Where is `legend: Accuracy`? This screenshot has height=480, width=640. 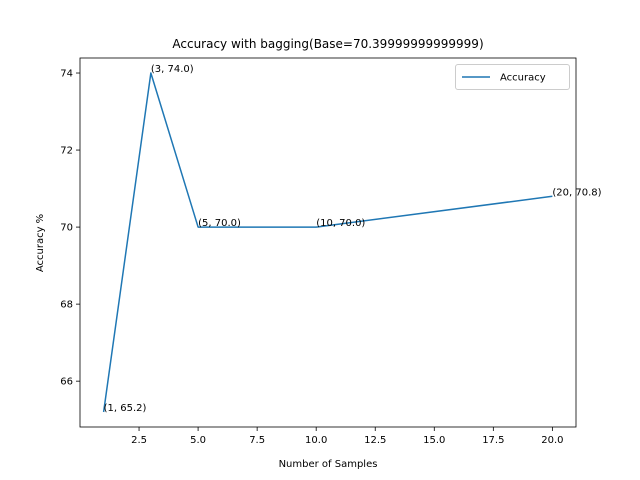
legend: Accuracy is located at coordinates (512, 77).